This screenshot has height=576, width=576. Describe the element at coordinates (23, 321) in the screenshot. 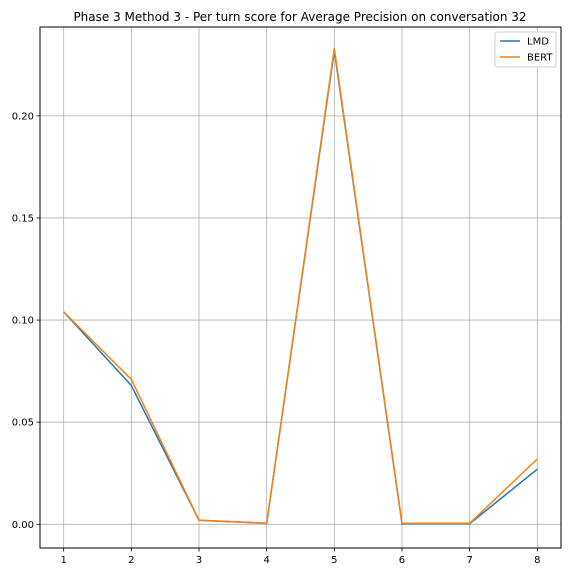

I see `y-tick-label: 0.10` at that location.